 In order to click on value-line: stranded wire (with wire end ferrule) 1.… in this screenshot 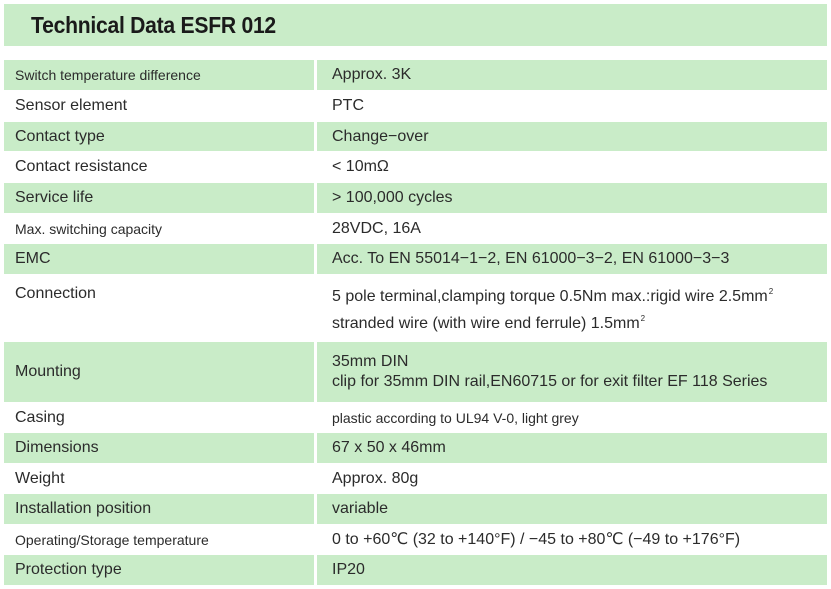, I will do `click(579, 321)`.